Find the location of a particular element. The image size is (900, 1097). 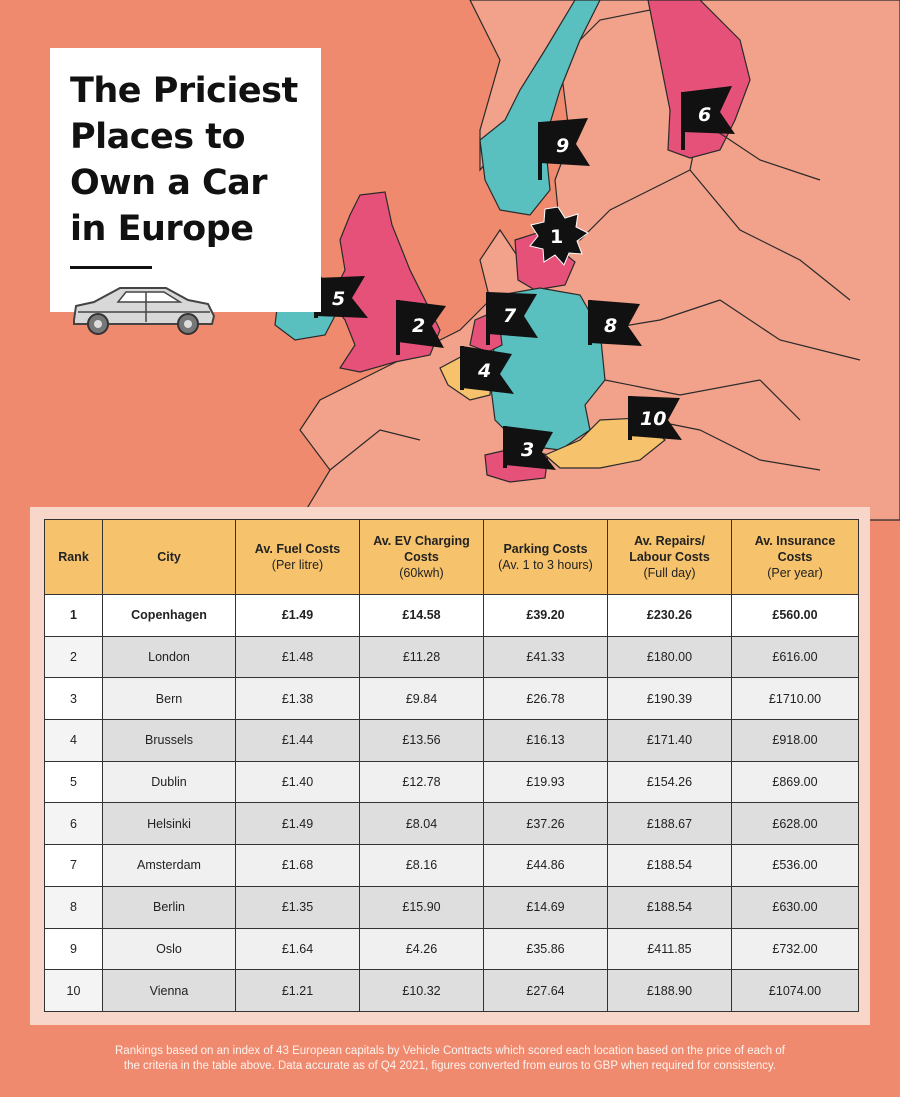

flag-4: 4 is located at coordinates (487, 370).